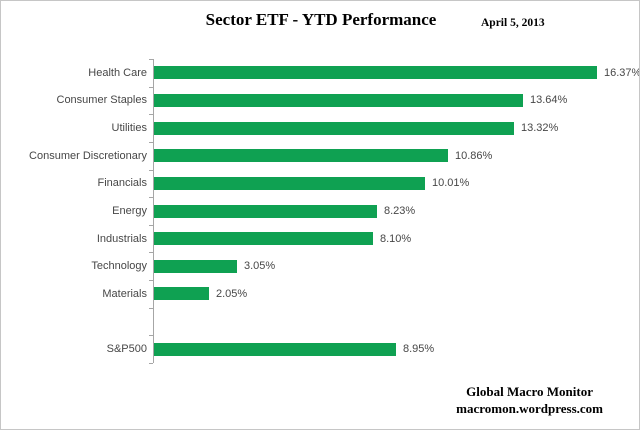  What do you see at coordinates (263, 238) in the screenshot?
I see `bar-industrials` at bounding box center [263, 238].